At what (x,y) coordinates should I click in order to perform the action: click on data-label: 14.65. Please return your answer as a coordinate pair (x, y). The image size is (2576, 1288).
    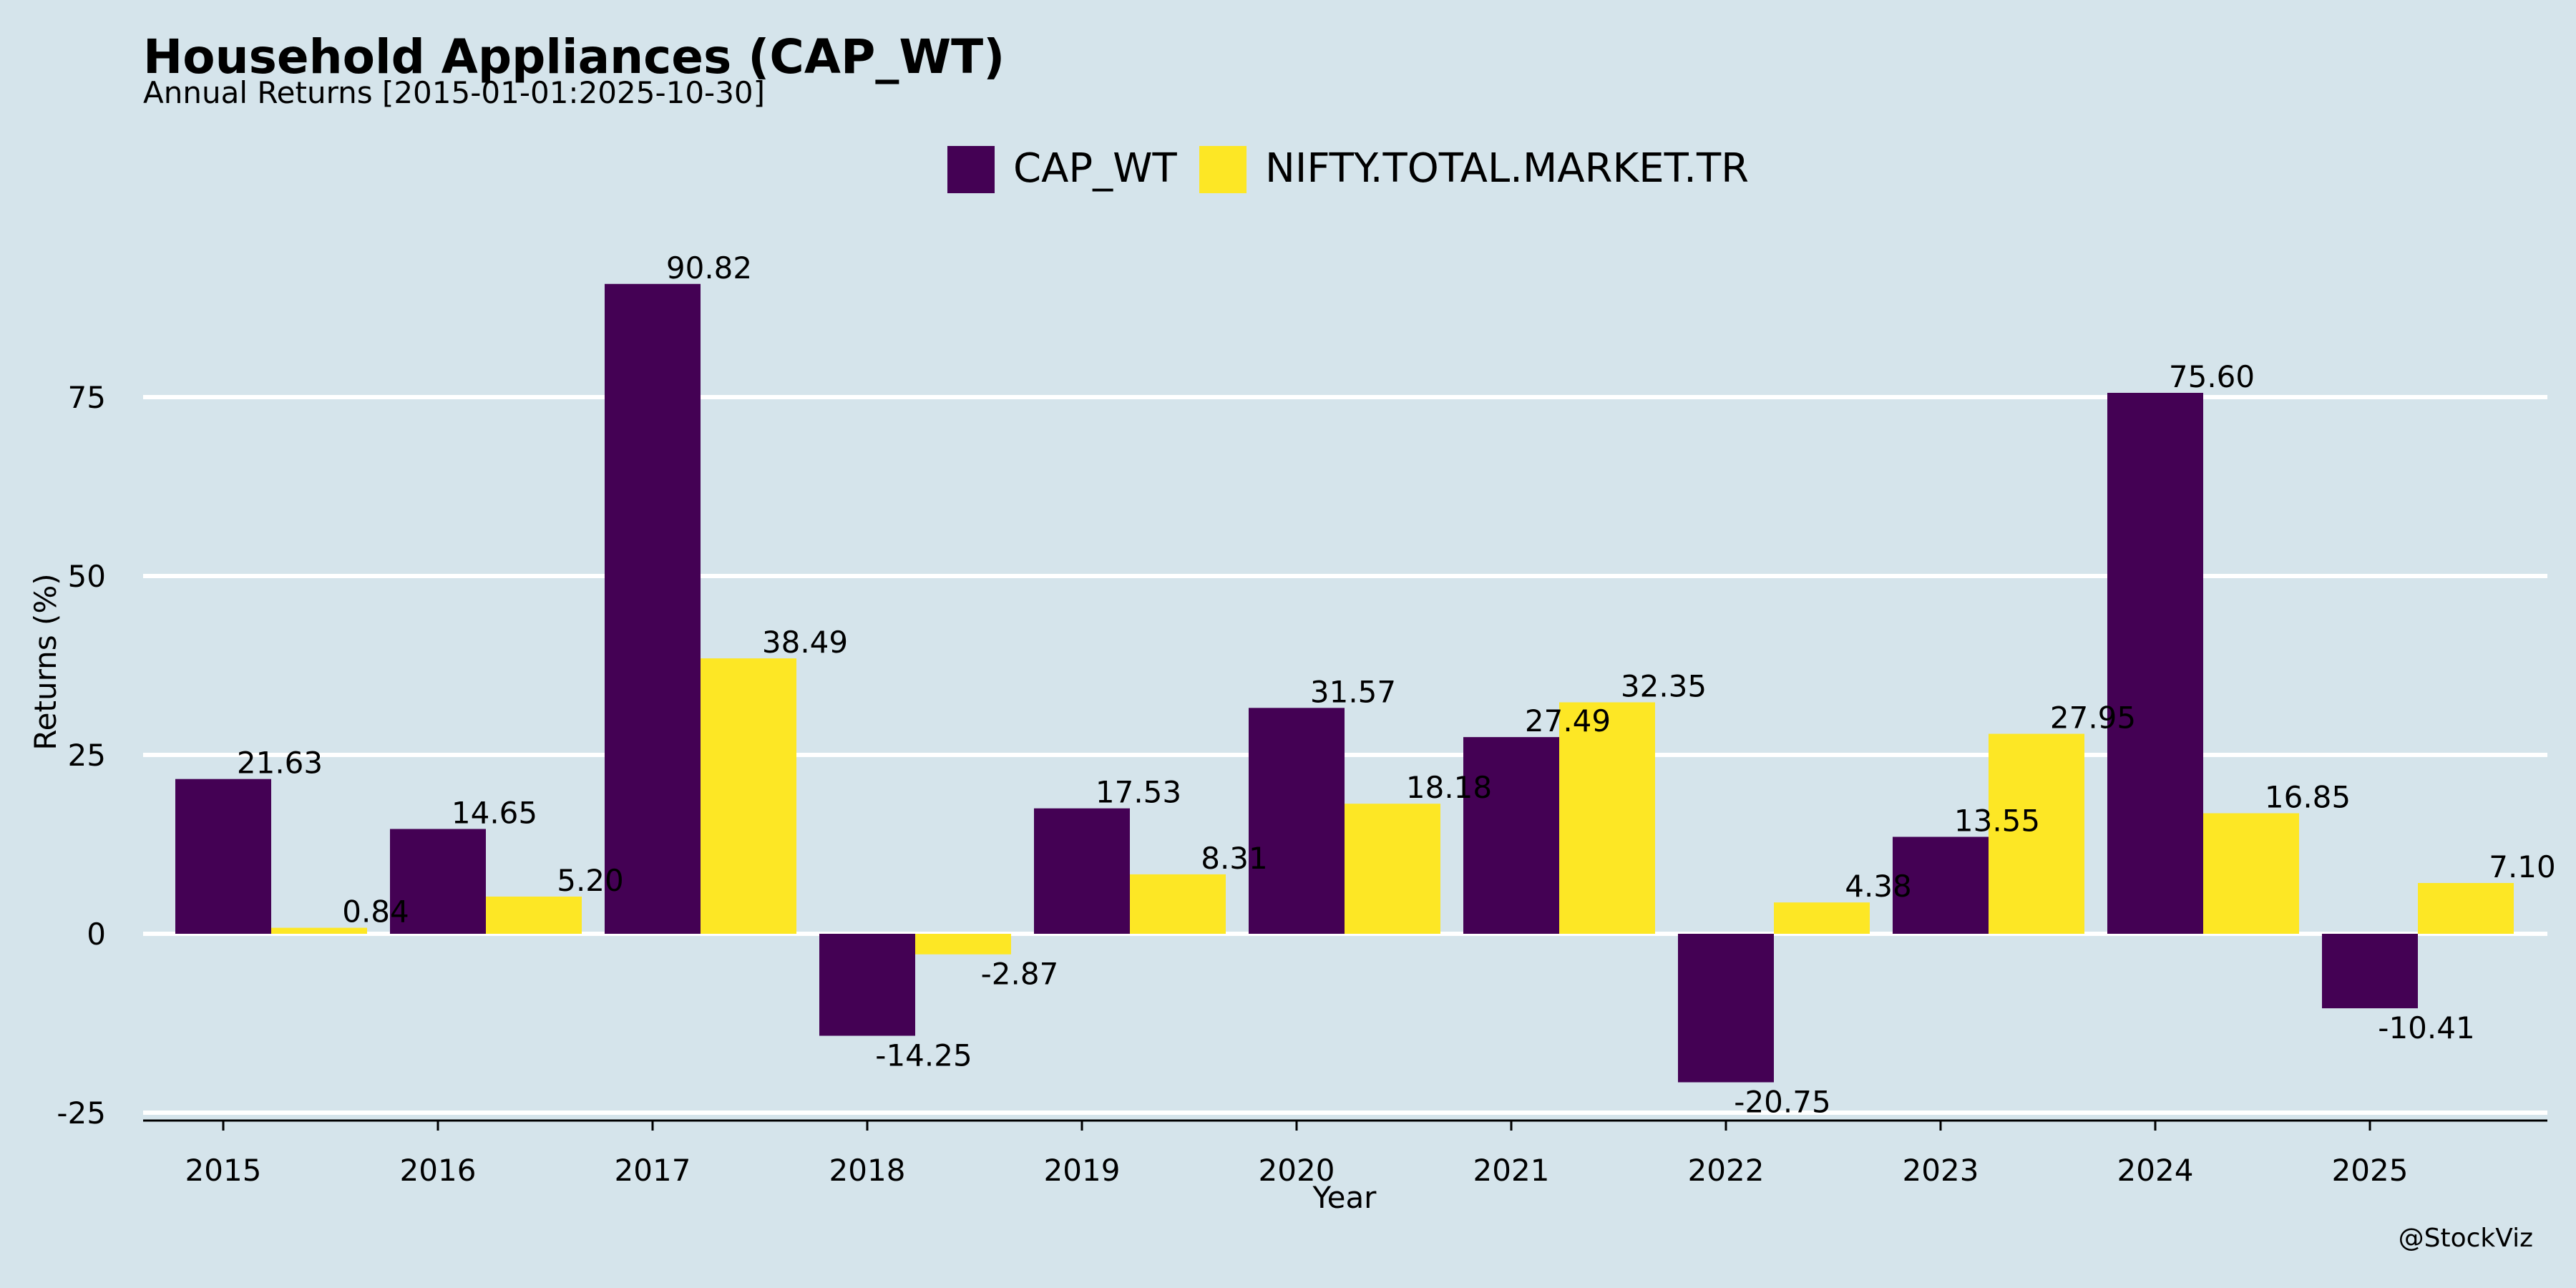
    Looking at the image, I should click on (495, 813).